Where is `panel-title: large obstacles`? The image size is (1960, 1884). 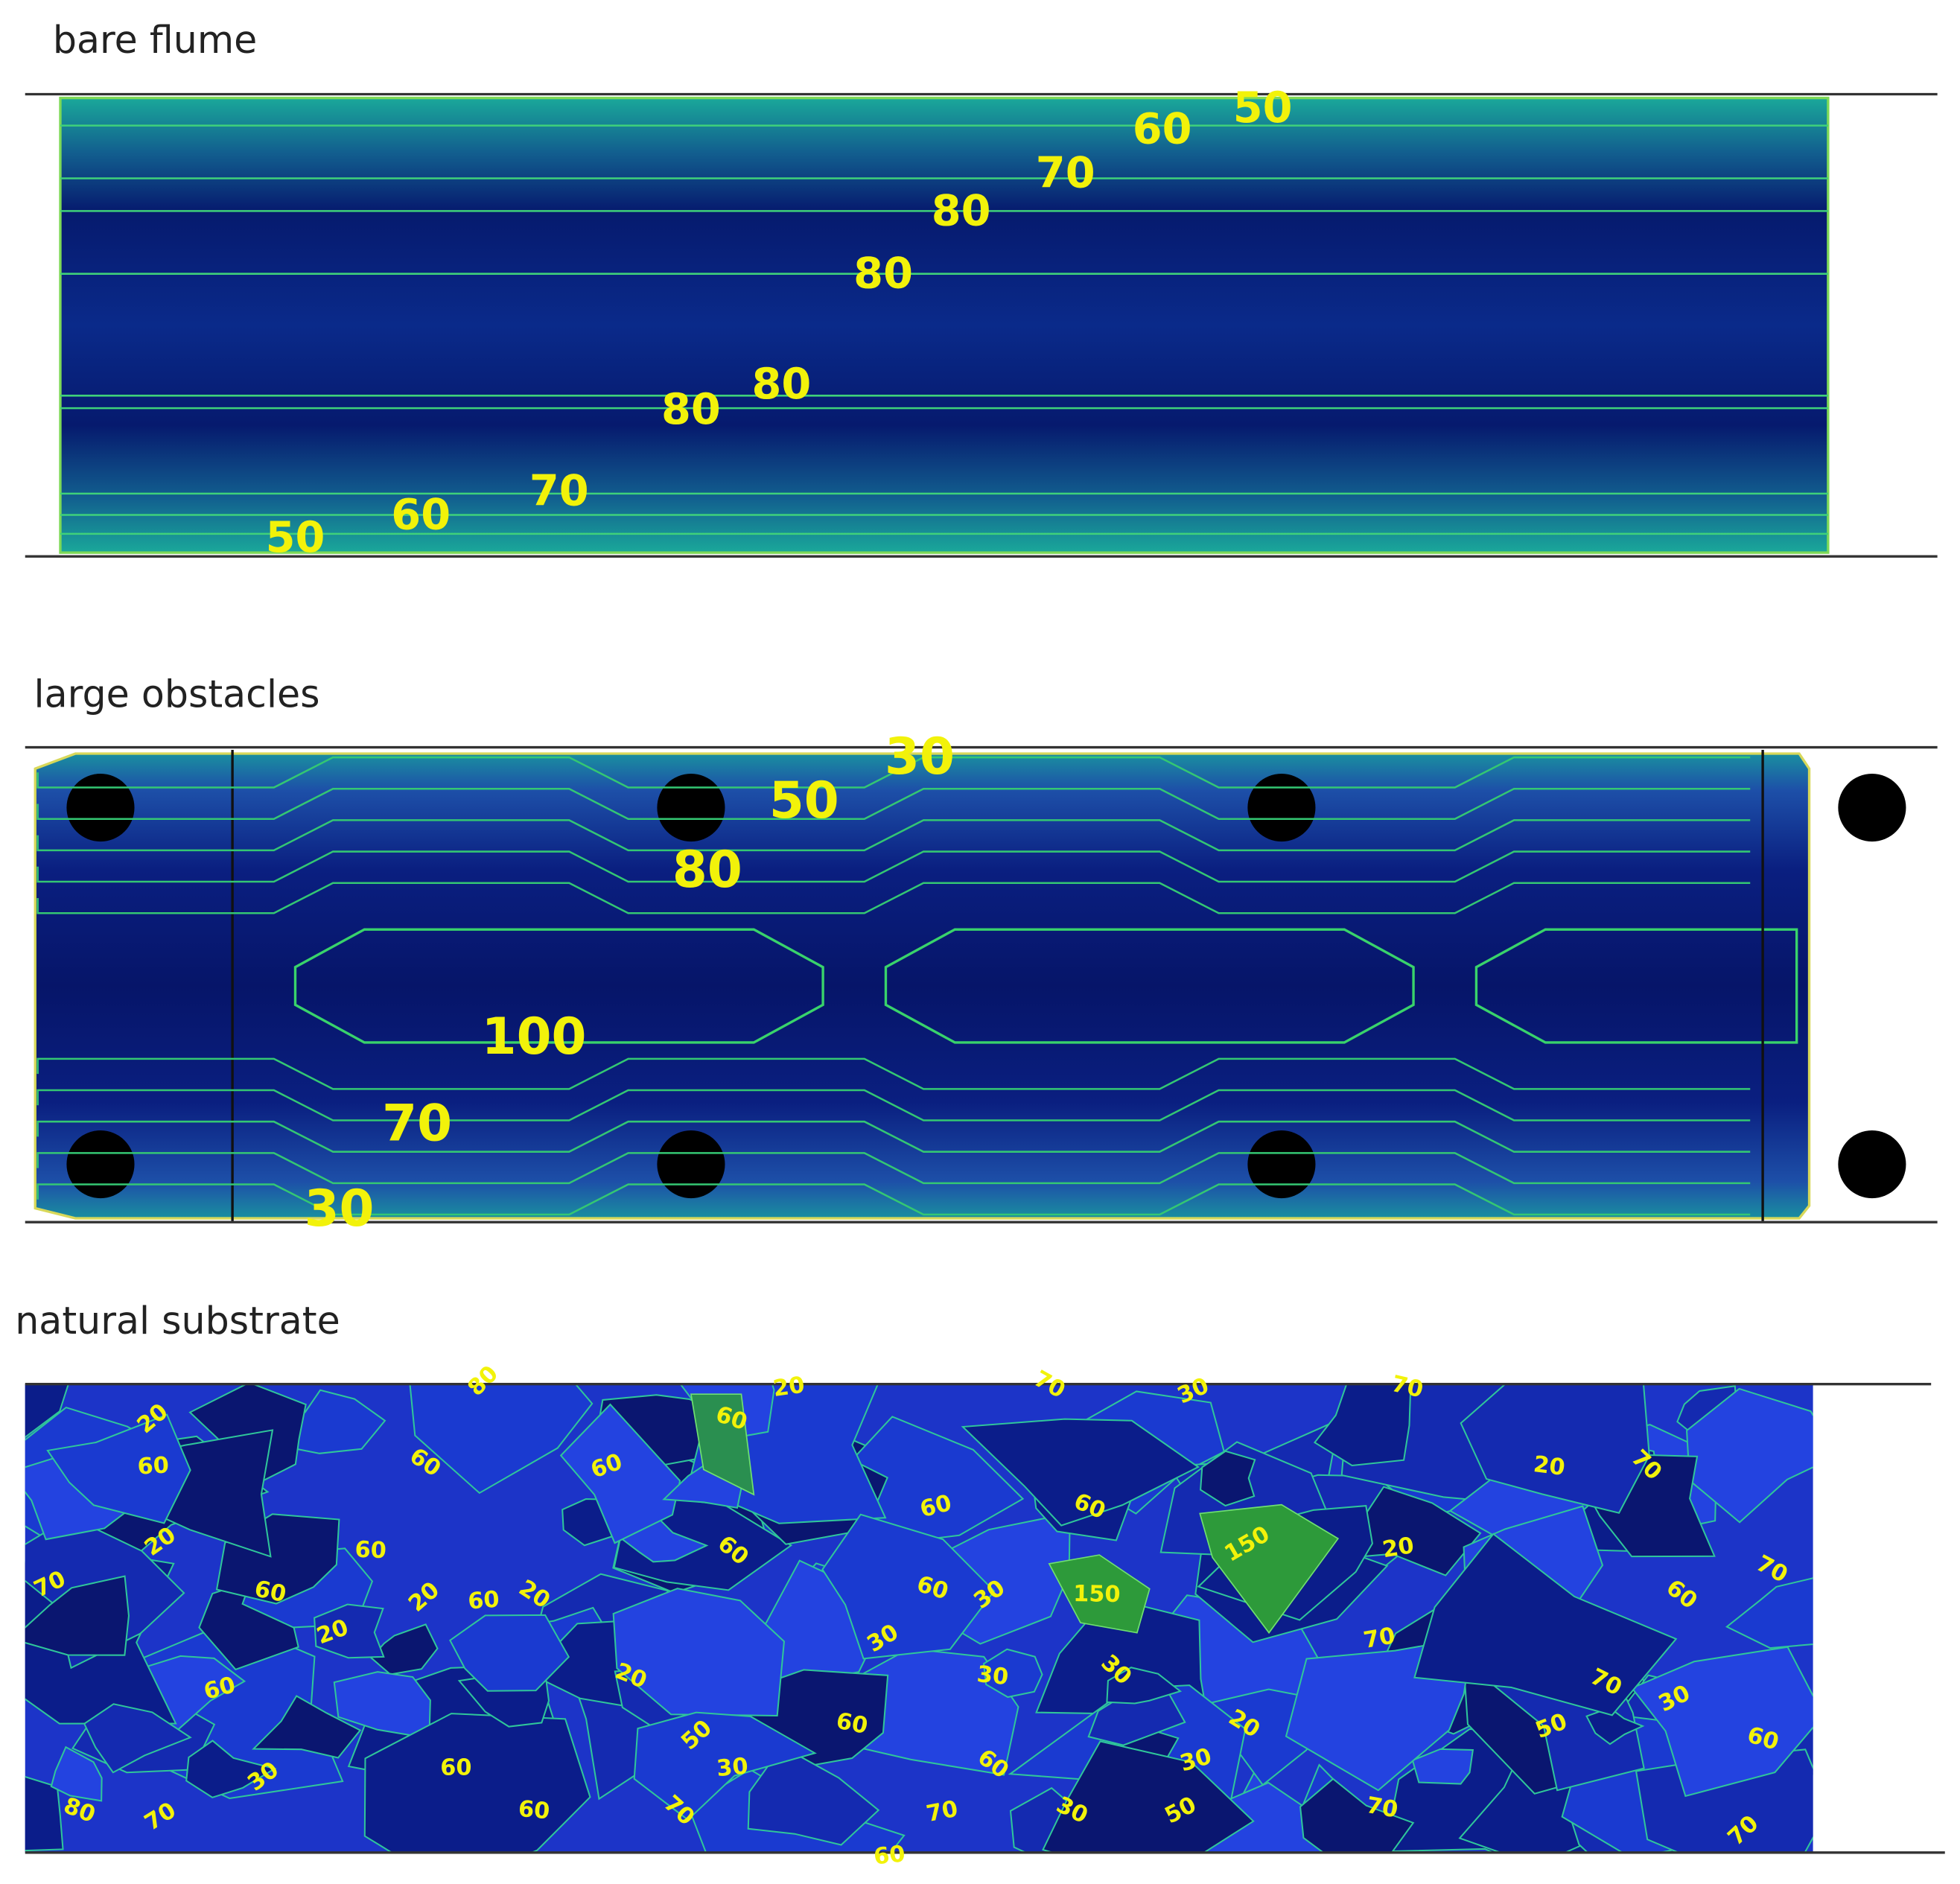
panel-title: large obstacles is located at coordinates (177, 694).